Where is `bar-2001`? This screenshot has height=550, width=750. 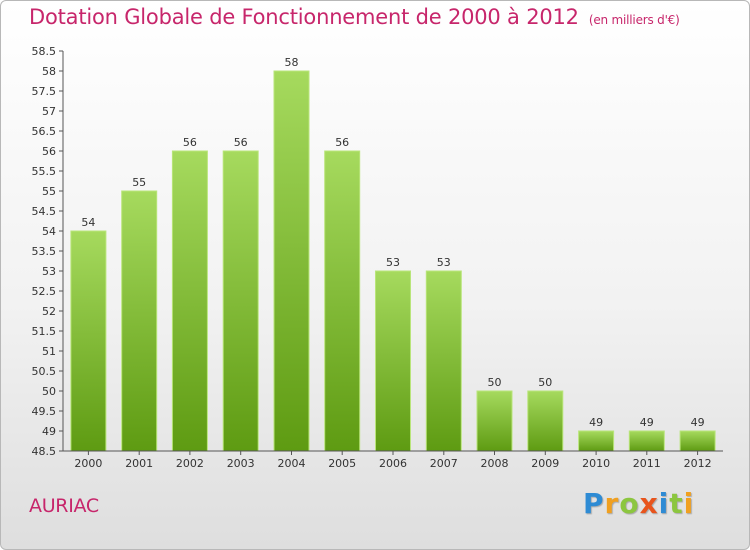 bar-2001 is located at coordinates (139, 321).